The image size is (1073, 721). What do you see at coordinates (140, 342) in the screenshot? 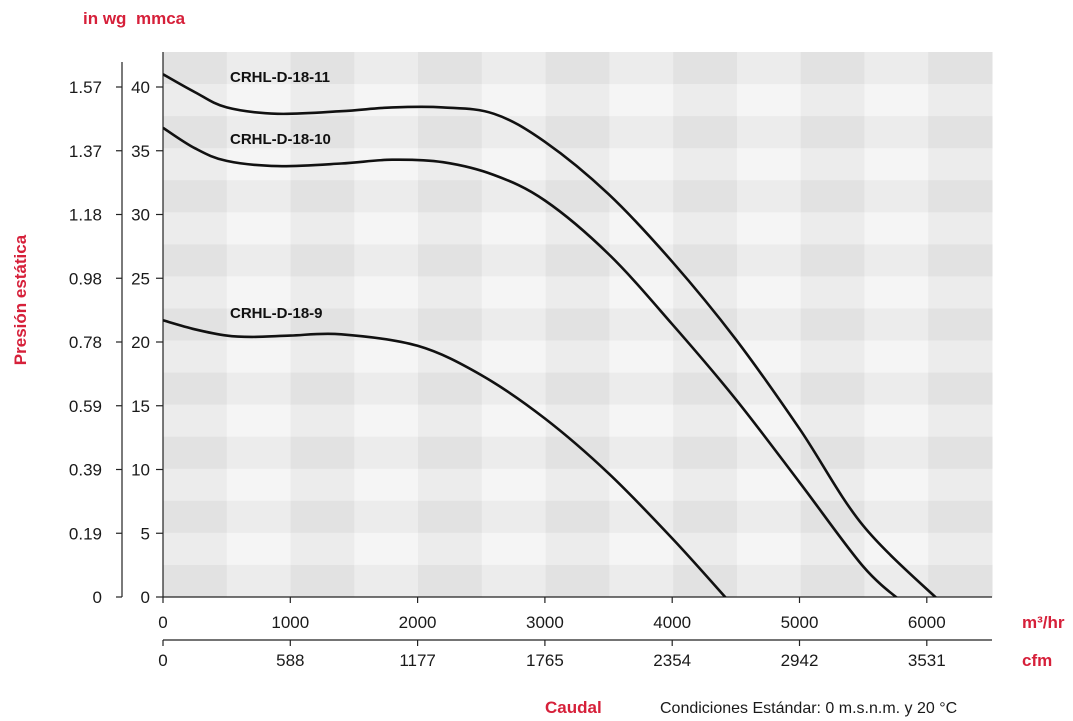
I see `y-tick-label-mmca: 20` at bounding box center [140, 342].